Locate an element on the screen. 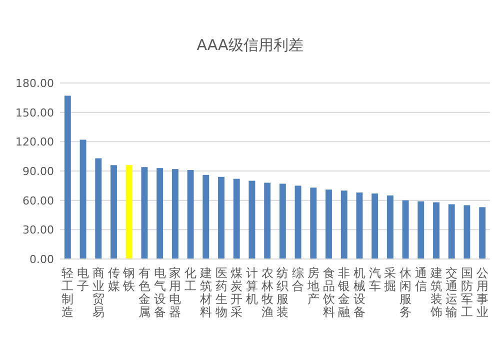 This screenshot has height=362, width=500. x-tick-label: 交通运输 is located at coordinates (452, 292).